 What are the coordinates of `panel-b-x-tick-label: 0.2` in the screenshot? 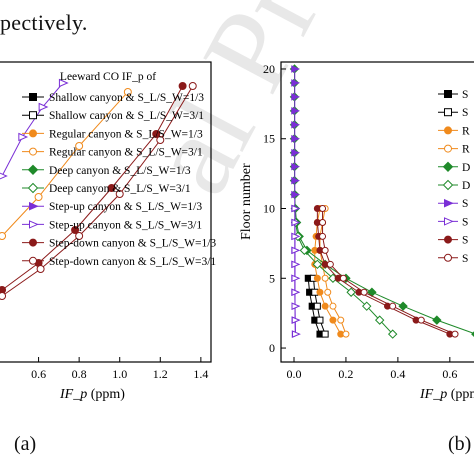 It's located at (345, 374).